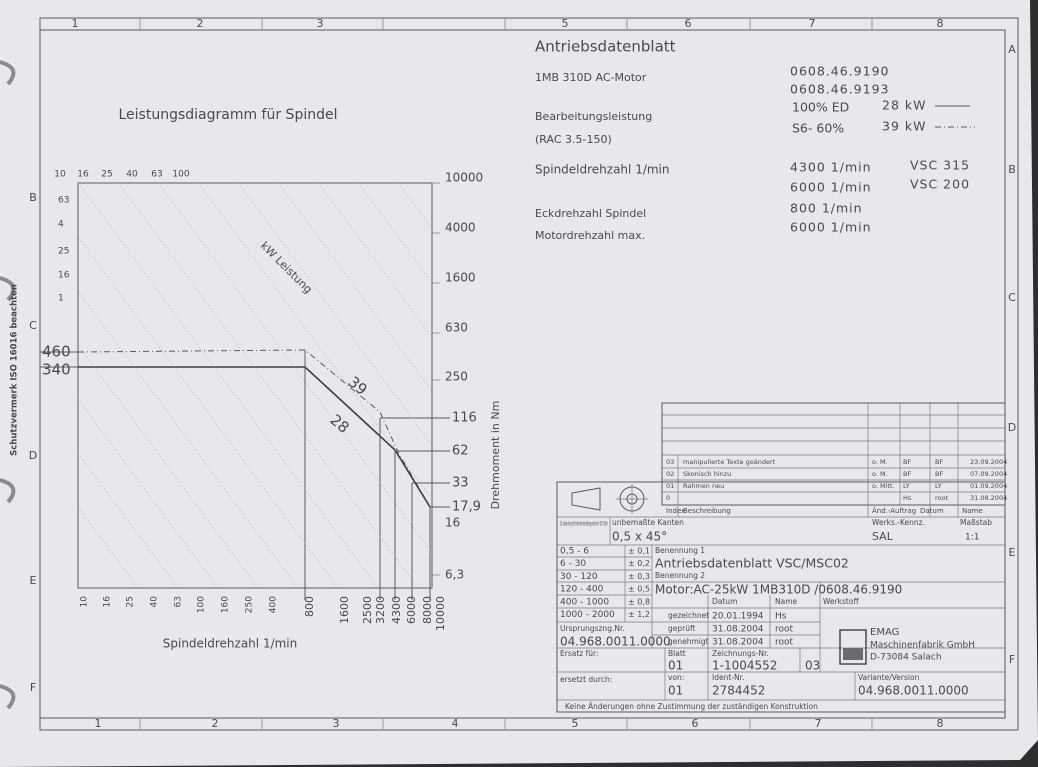 This screenshot has height=767, width=1038. Describe the element at coordinates (590, 213) in the screenshot. I see `corner-speed-label: Eckdrehzahl Spindel` at that location.